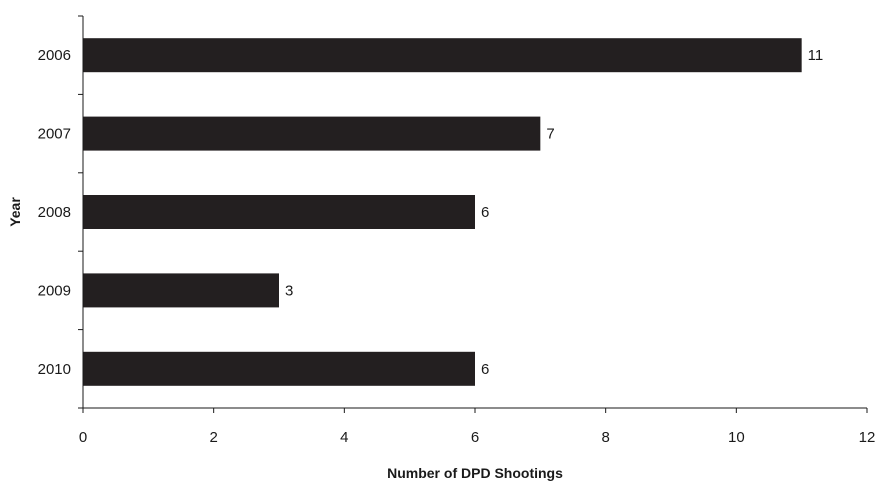 This screenshot has height=492, width=878. Describe the element at coordinates (867, 437) in the screenshot. I see `x-tick-label: 12` at that location.